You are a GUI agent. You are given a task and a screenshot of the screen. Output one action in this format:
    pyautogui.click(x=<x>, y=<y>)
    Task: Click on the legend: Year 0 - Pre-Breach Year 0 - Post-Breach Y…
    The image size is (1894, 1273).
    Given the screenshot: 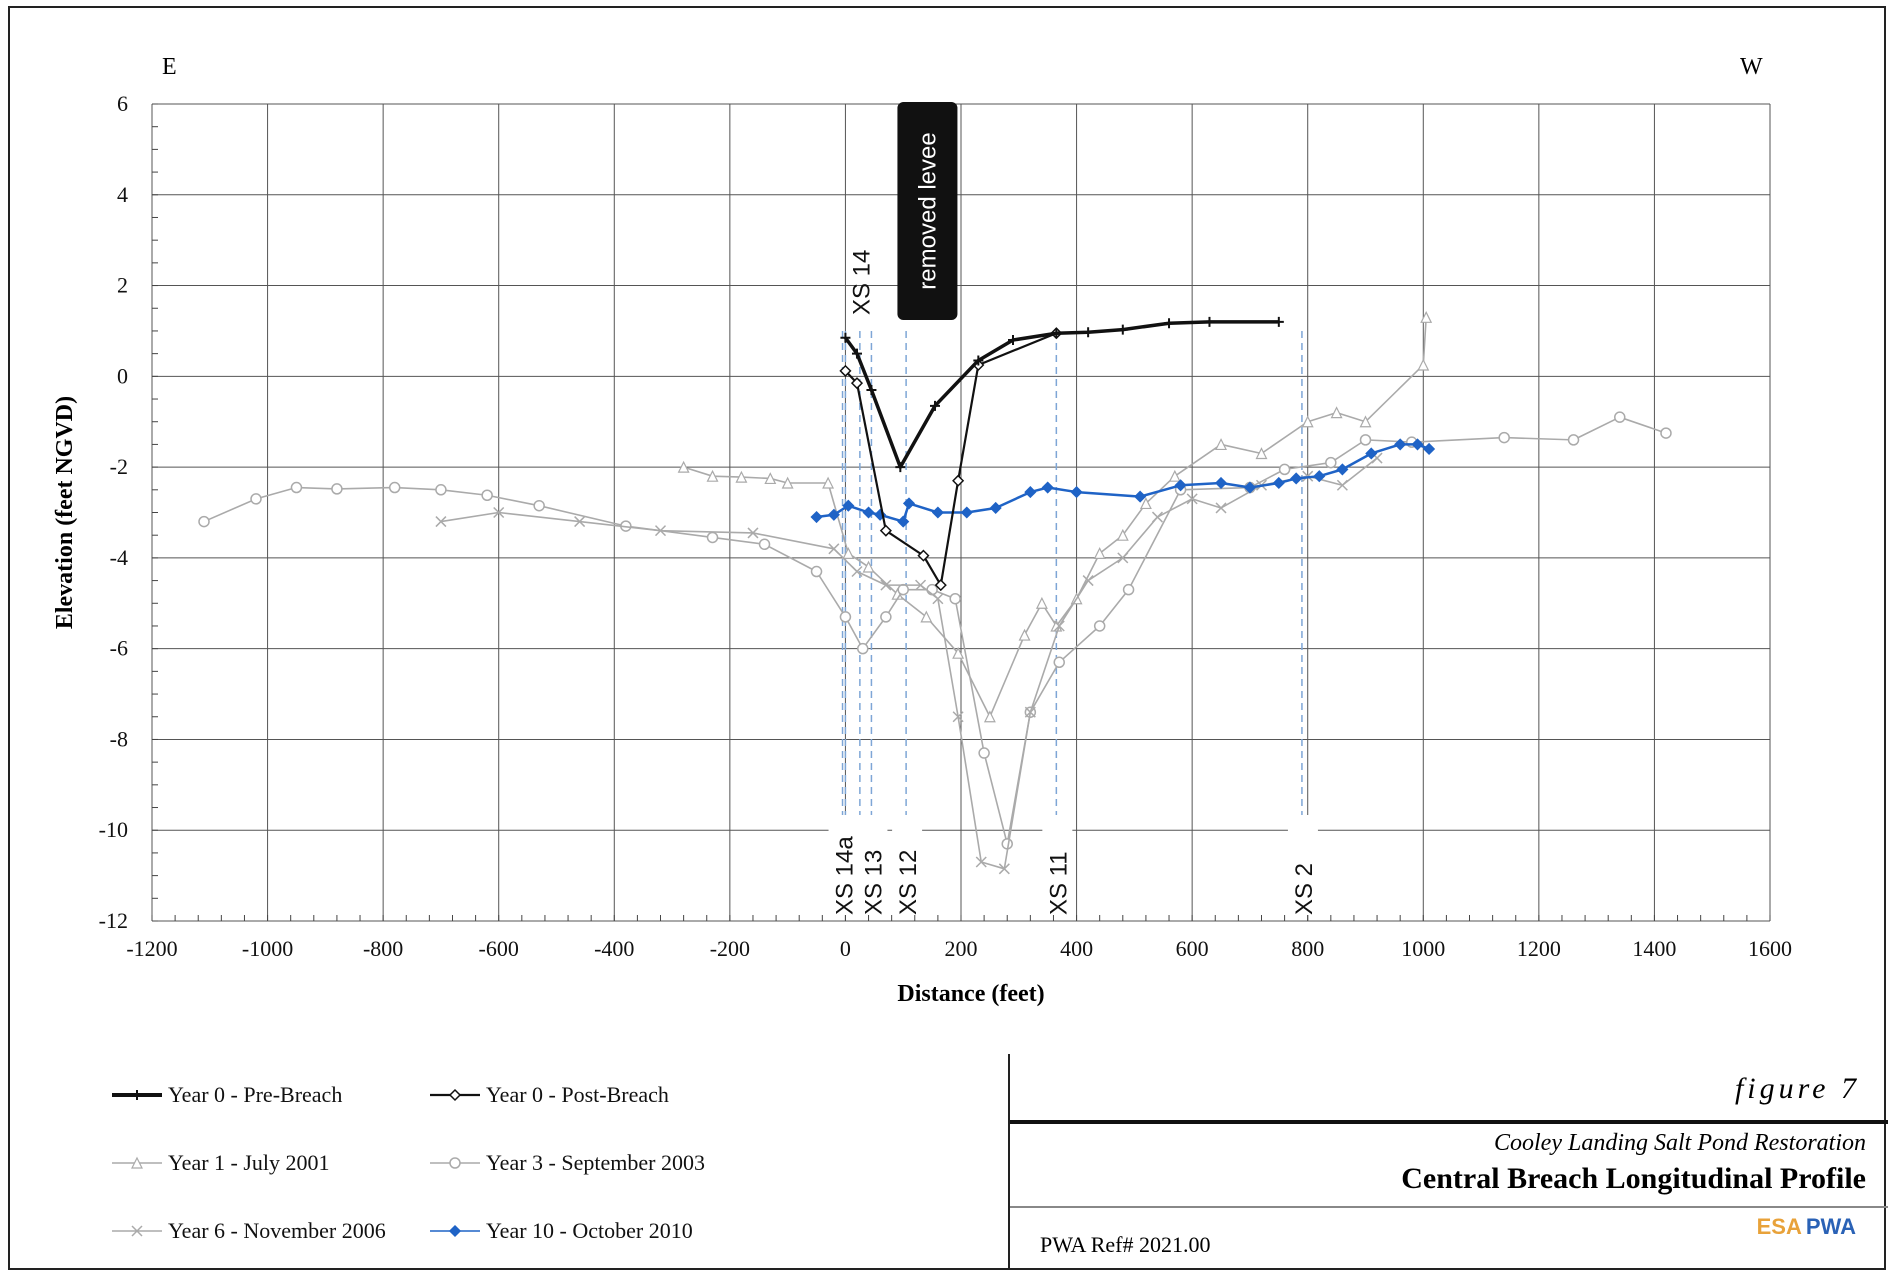 What is the action you would take?
    pyautogui.click(x=507, y=1162)
    